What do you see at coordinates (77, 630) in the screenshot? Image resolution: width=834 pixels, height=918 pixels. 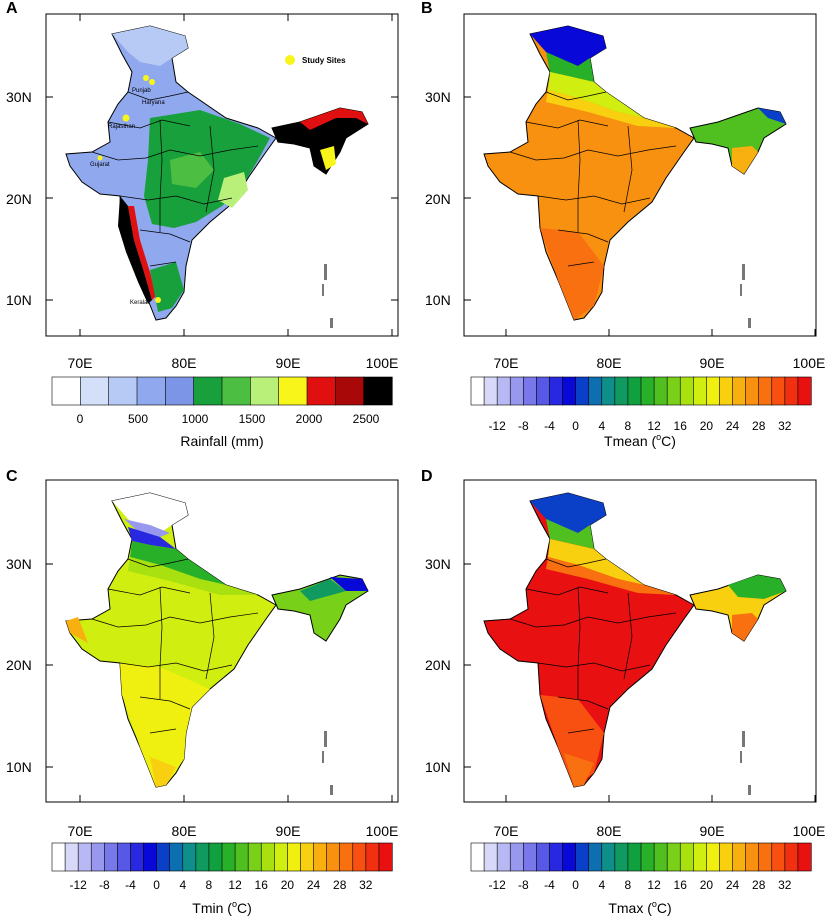 I see `coast-warm` at bounding box center [77, 630].